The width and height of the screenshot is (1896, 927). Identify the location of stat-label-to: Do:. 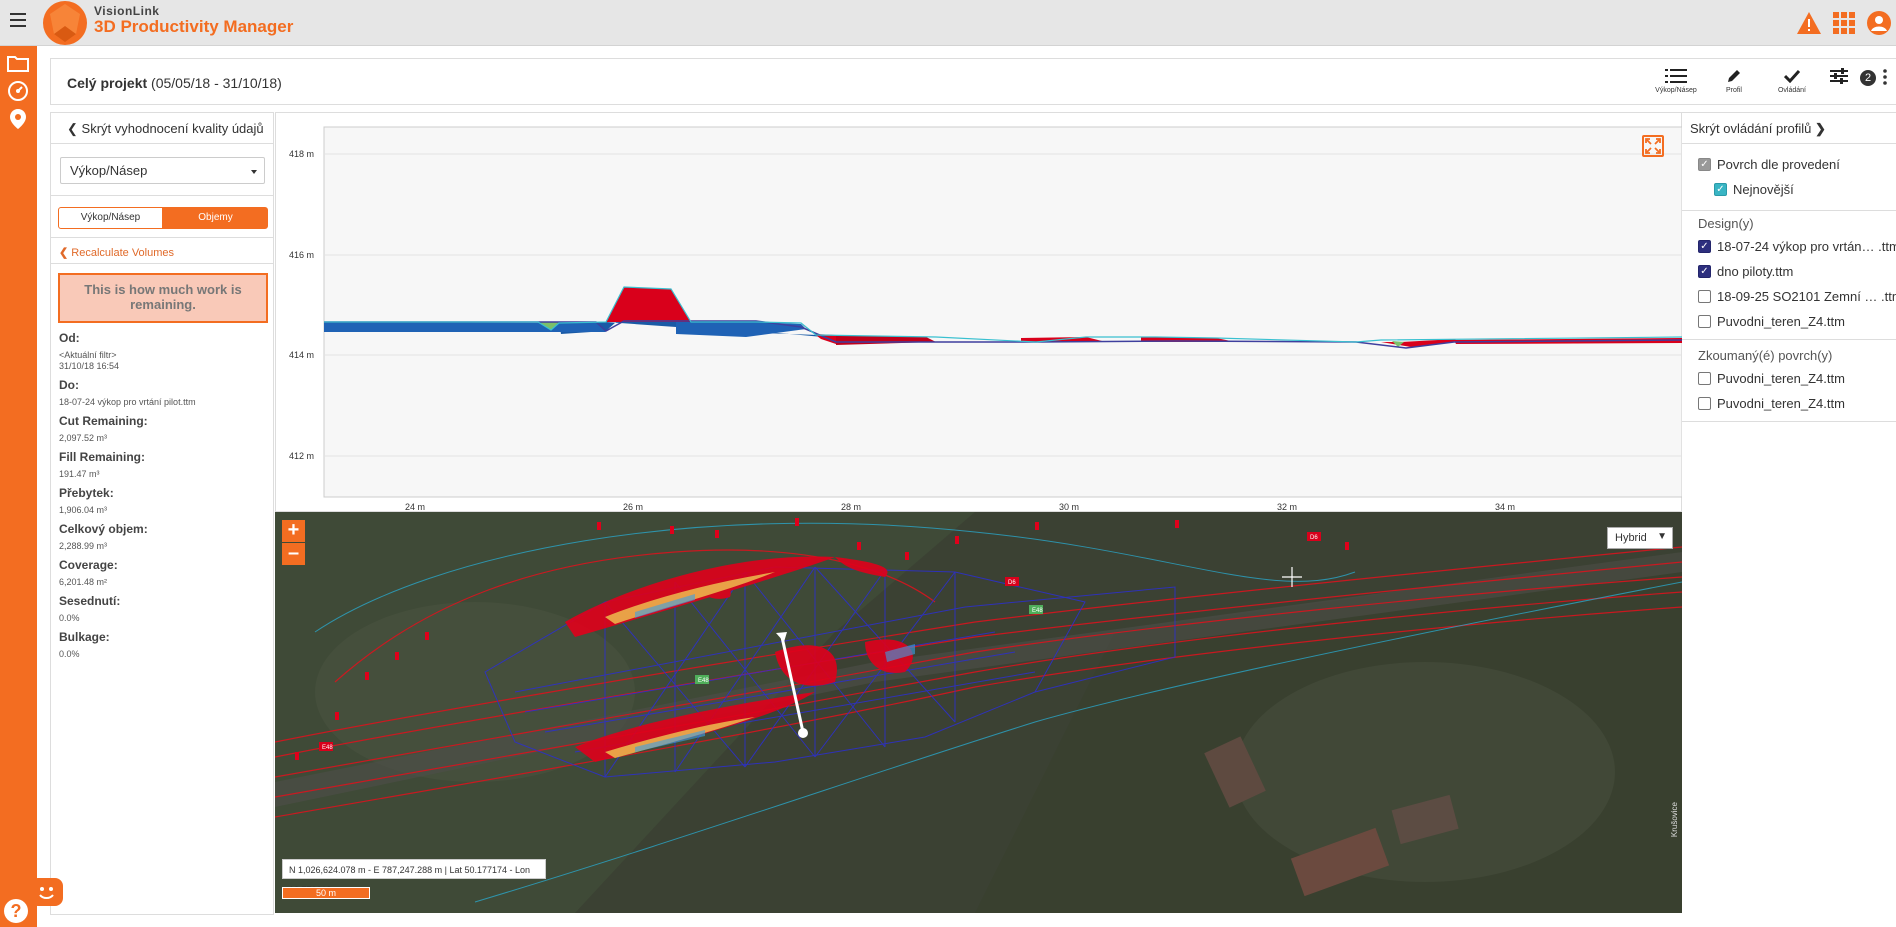
(69, 385).